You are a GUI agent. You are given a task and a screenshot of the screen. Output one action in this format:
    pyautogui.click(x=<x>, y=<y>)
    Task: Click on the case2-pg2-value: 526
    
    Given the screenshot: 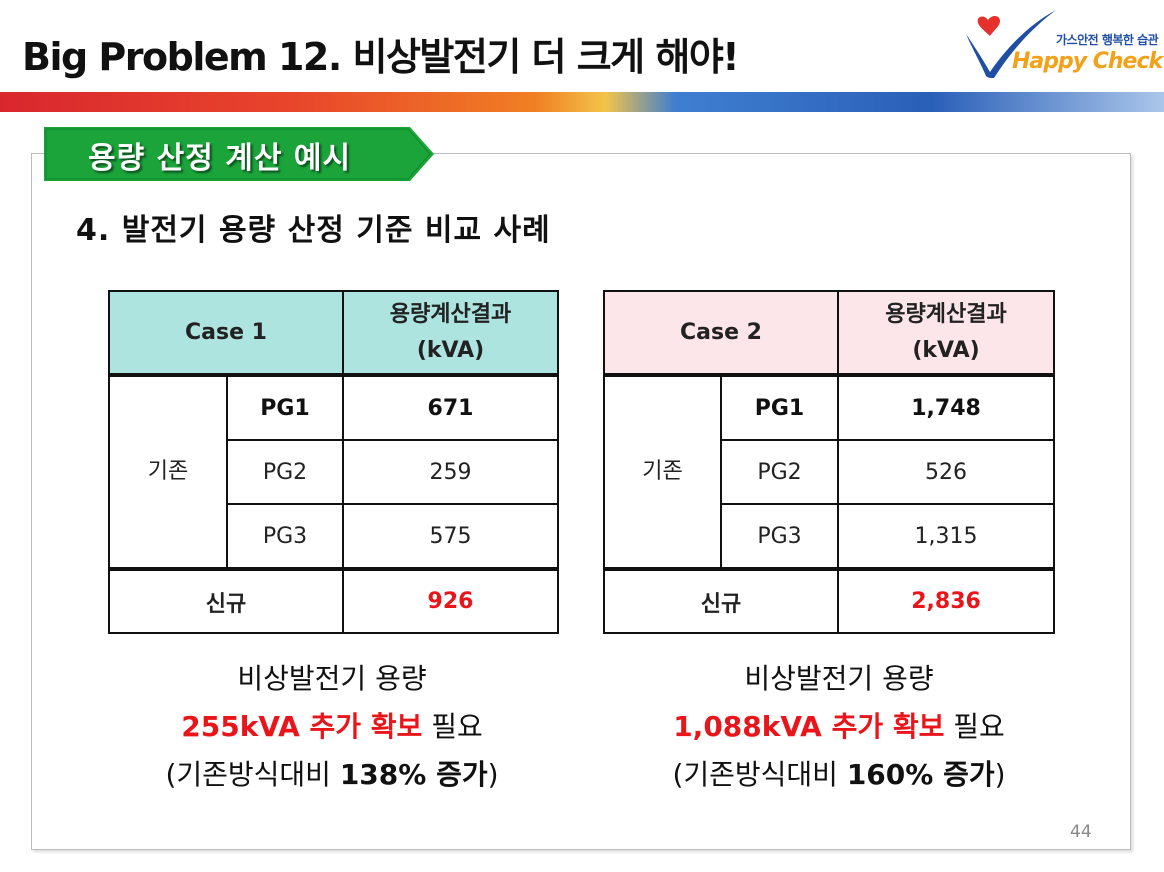 What is the action you would take?
    pyautogui.click(x=946, y=472)
    